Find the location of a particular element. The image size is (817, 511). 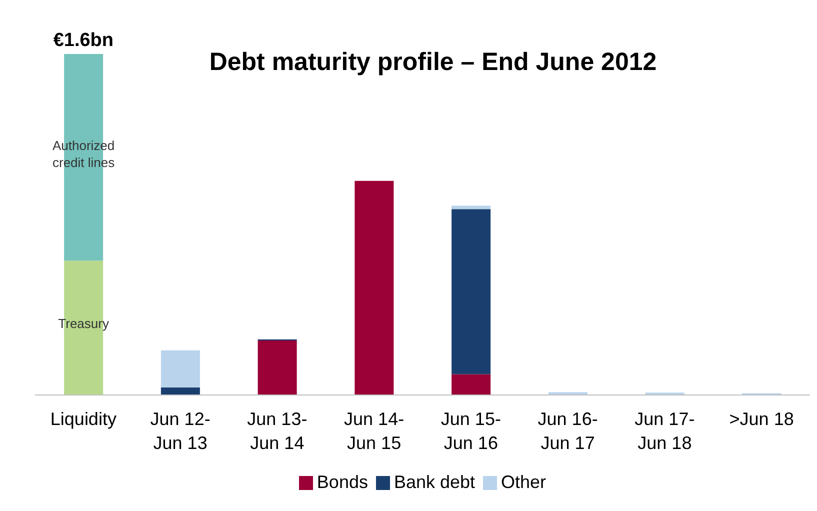

x-tick-label: Jun 13- Jun 14 is located at coordinates (277, 431).